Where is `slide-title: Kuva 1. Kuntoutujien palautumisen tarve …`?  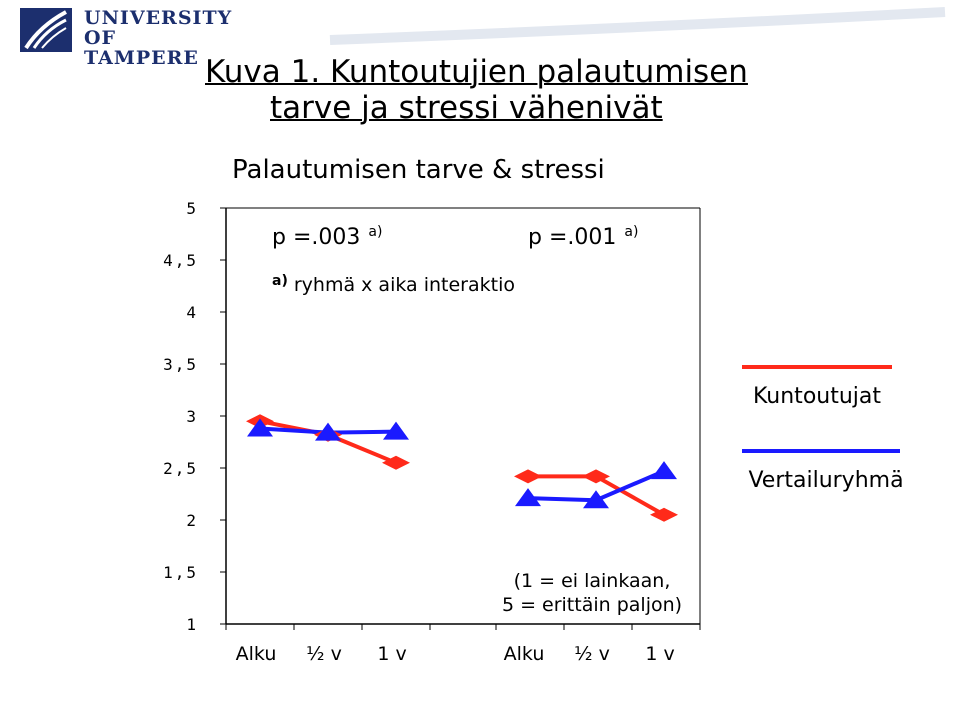
slide-title: Kuva 1. Kuntoutujien palautumisen tarve … is located at coordinates (505, 90).